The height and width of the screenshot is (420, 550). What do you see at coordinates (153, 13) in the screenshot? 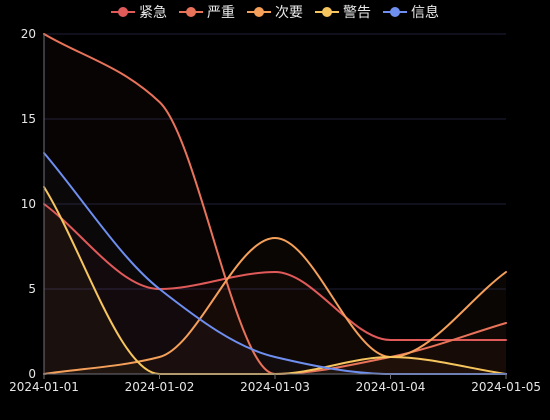
I see `legend-label: 紧急` at bounding box center [153, 13].